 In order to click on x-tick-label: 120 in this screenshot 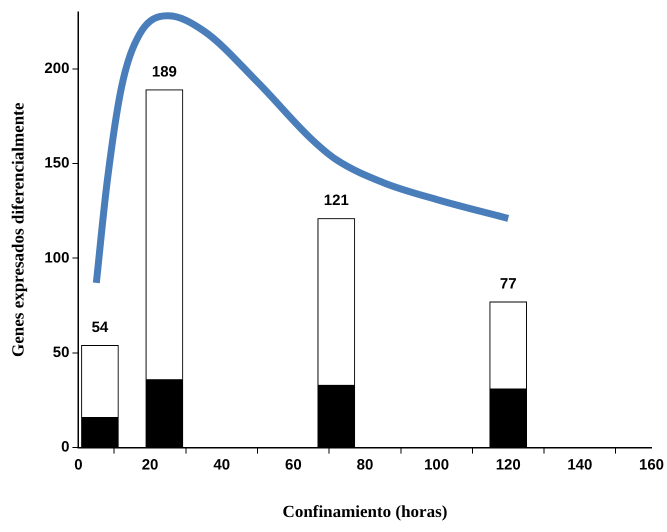, I will do `click(508, 465)`.